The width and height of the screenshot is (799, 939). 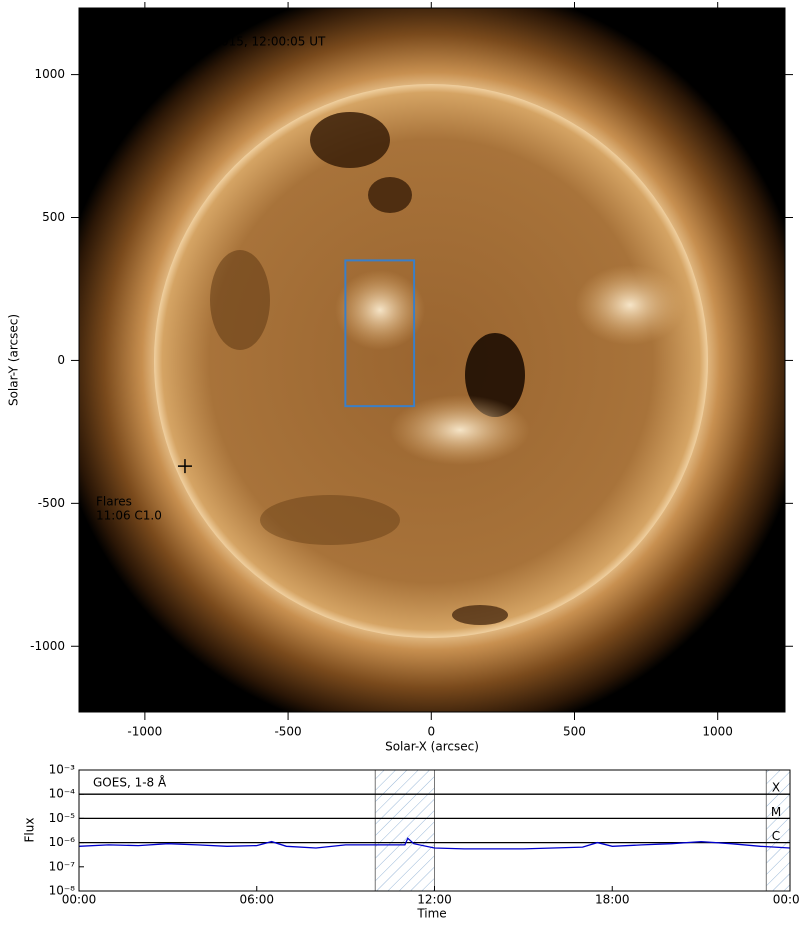 I want to click on x-axis-label: Solar-X (arcsec), so click(x=432, y=747).